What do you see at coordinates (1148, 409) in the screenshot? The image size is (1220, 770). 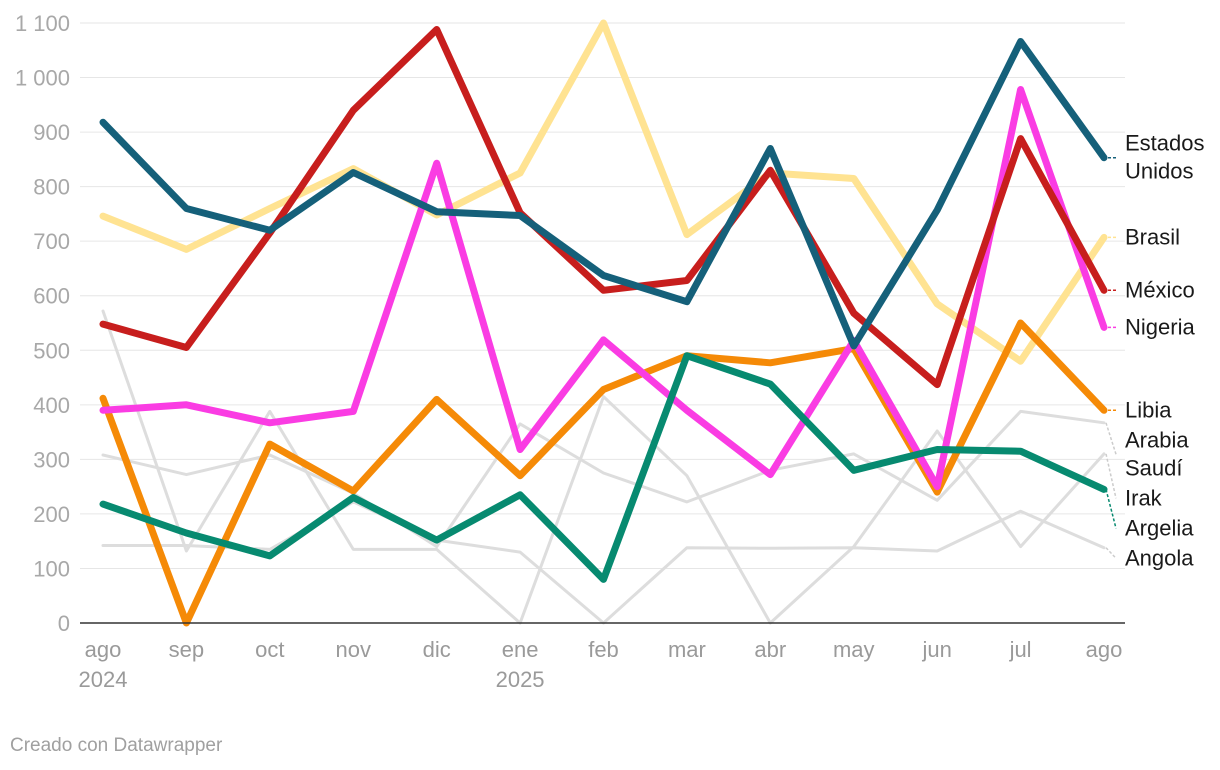 I see `series-label-libia: Libia` at bounding box center [1148, 409].